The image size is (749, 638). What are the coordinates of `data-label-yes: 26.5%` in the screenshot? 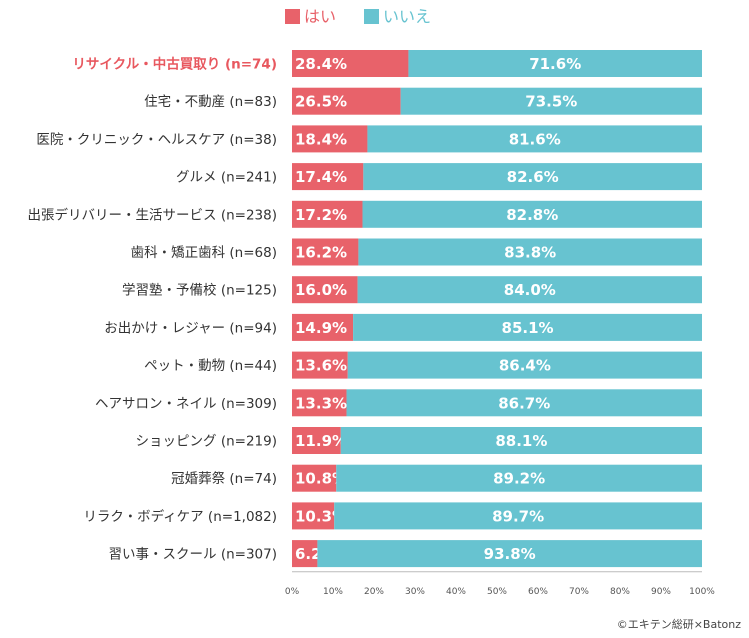 It's located at (321, 102).